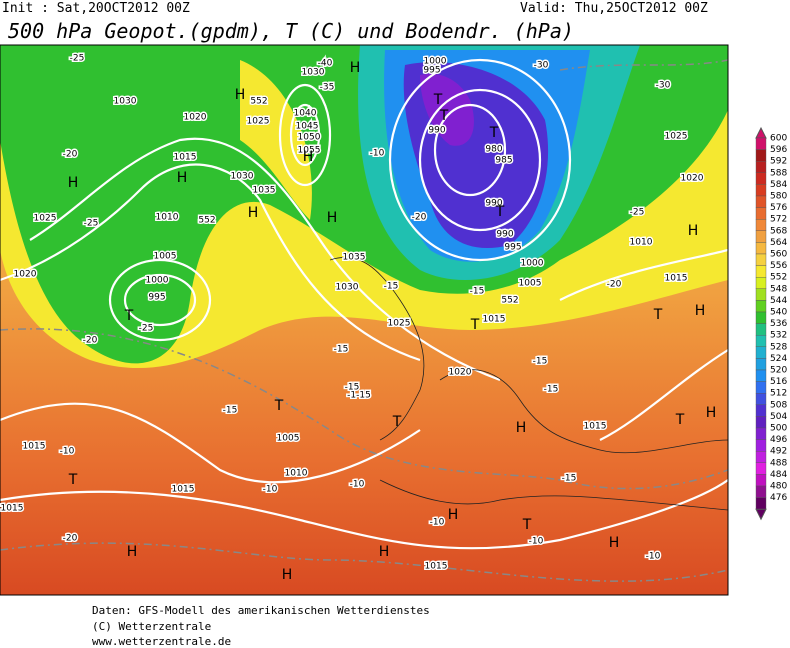 The image size is (790, 648). What do you see at coordinates (778, 452) in the screenshot?
I see `legend-label: 492` at bounding box center [778, 452].